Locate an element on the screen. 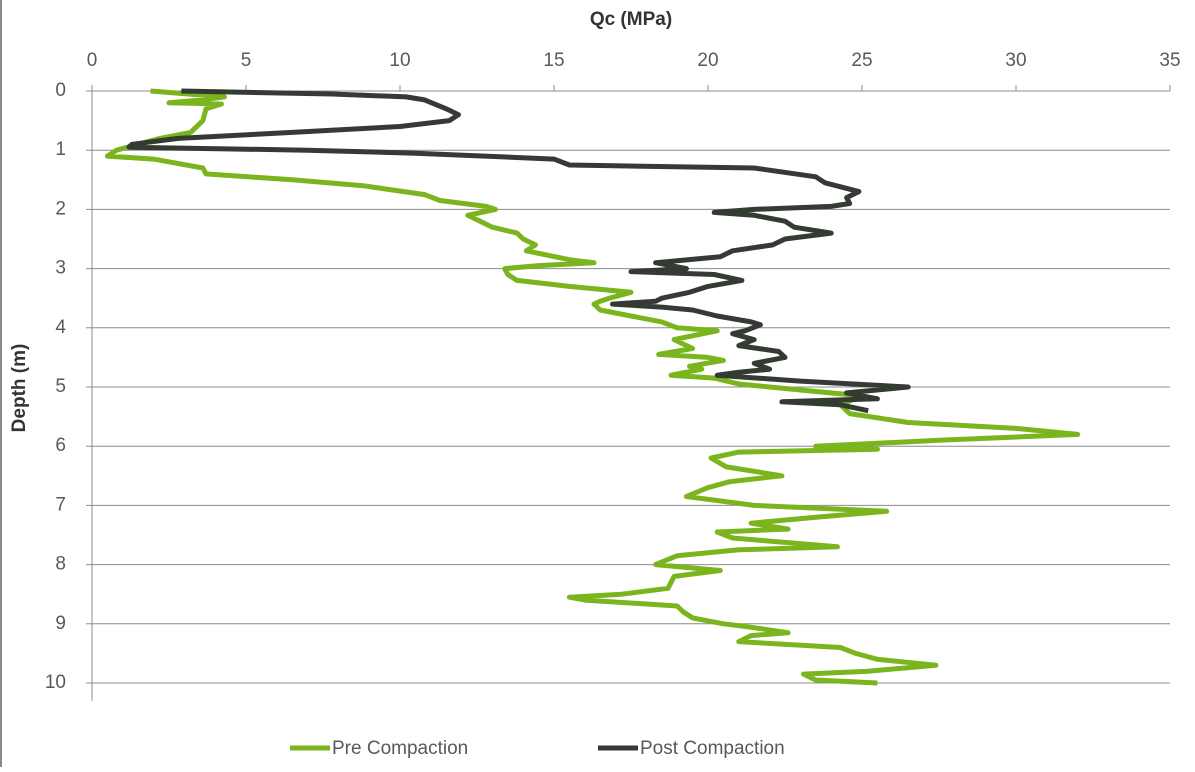 This screenshot has width=1195, height=772. x-tick-label: 30 is located at coordinates (1015, 60).